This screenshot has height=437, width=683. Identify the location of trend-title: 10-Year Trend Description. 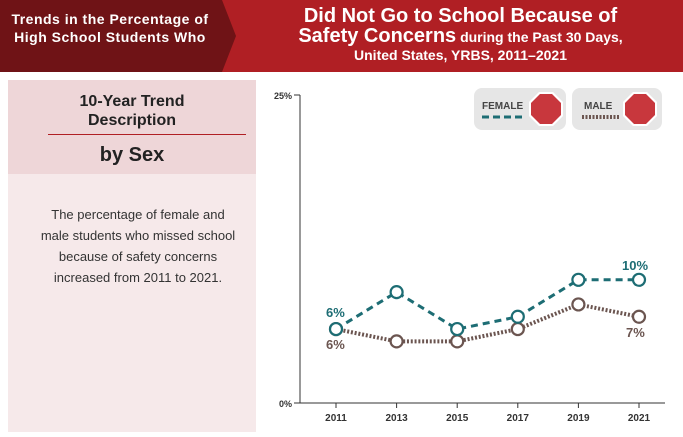
(132, 111).